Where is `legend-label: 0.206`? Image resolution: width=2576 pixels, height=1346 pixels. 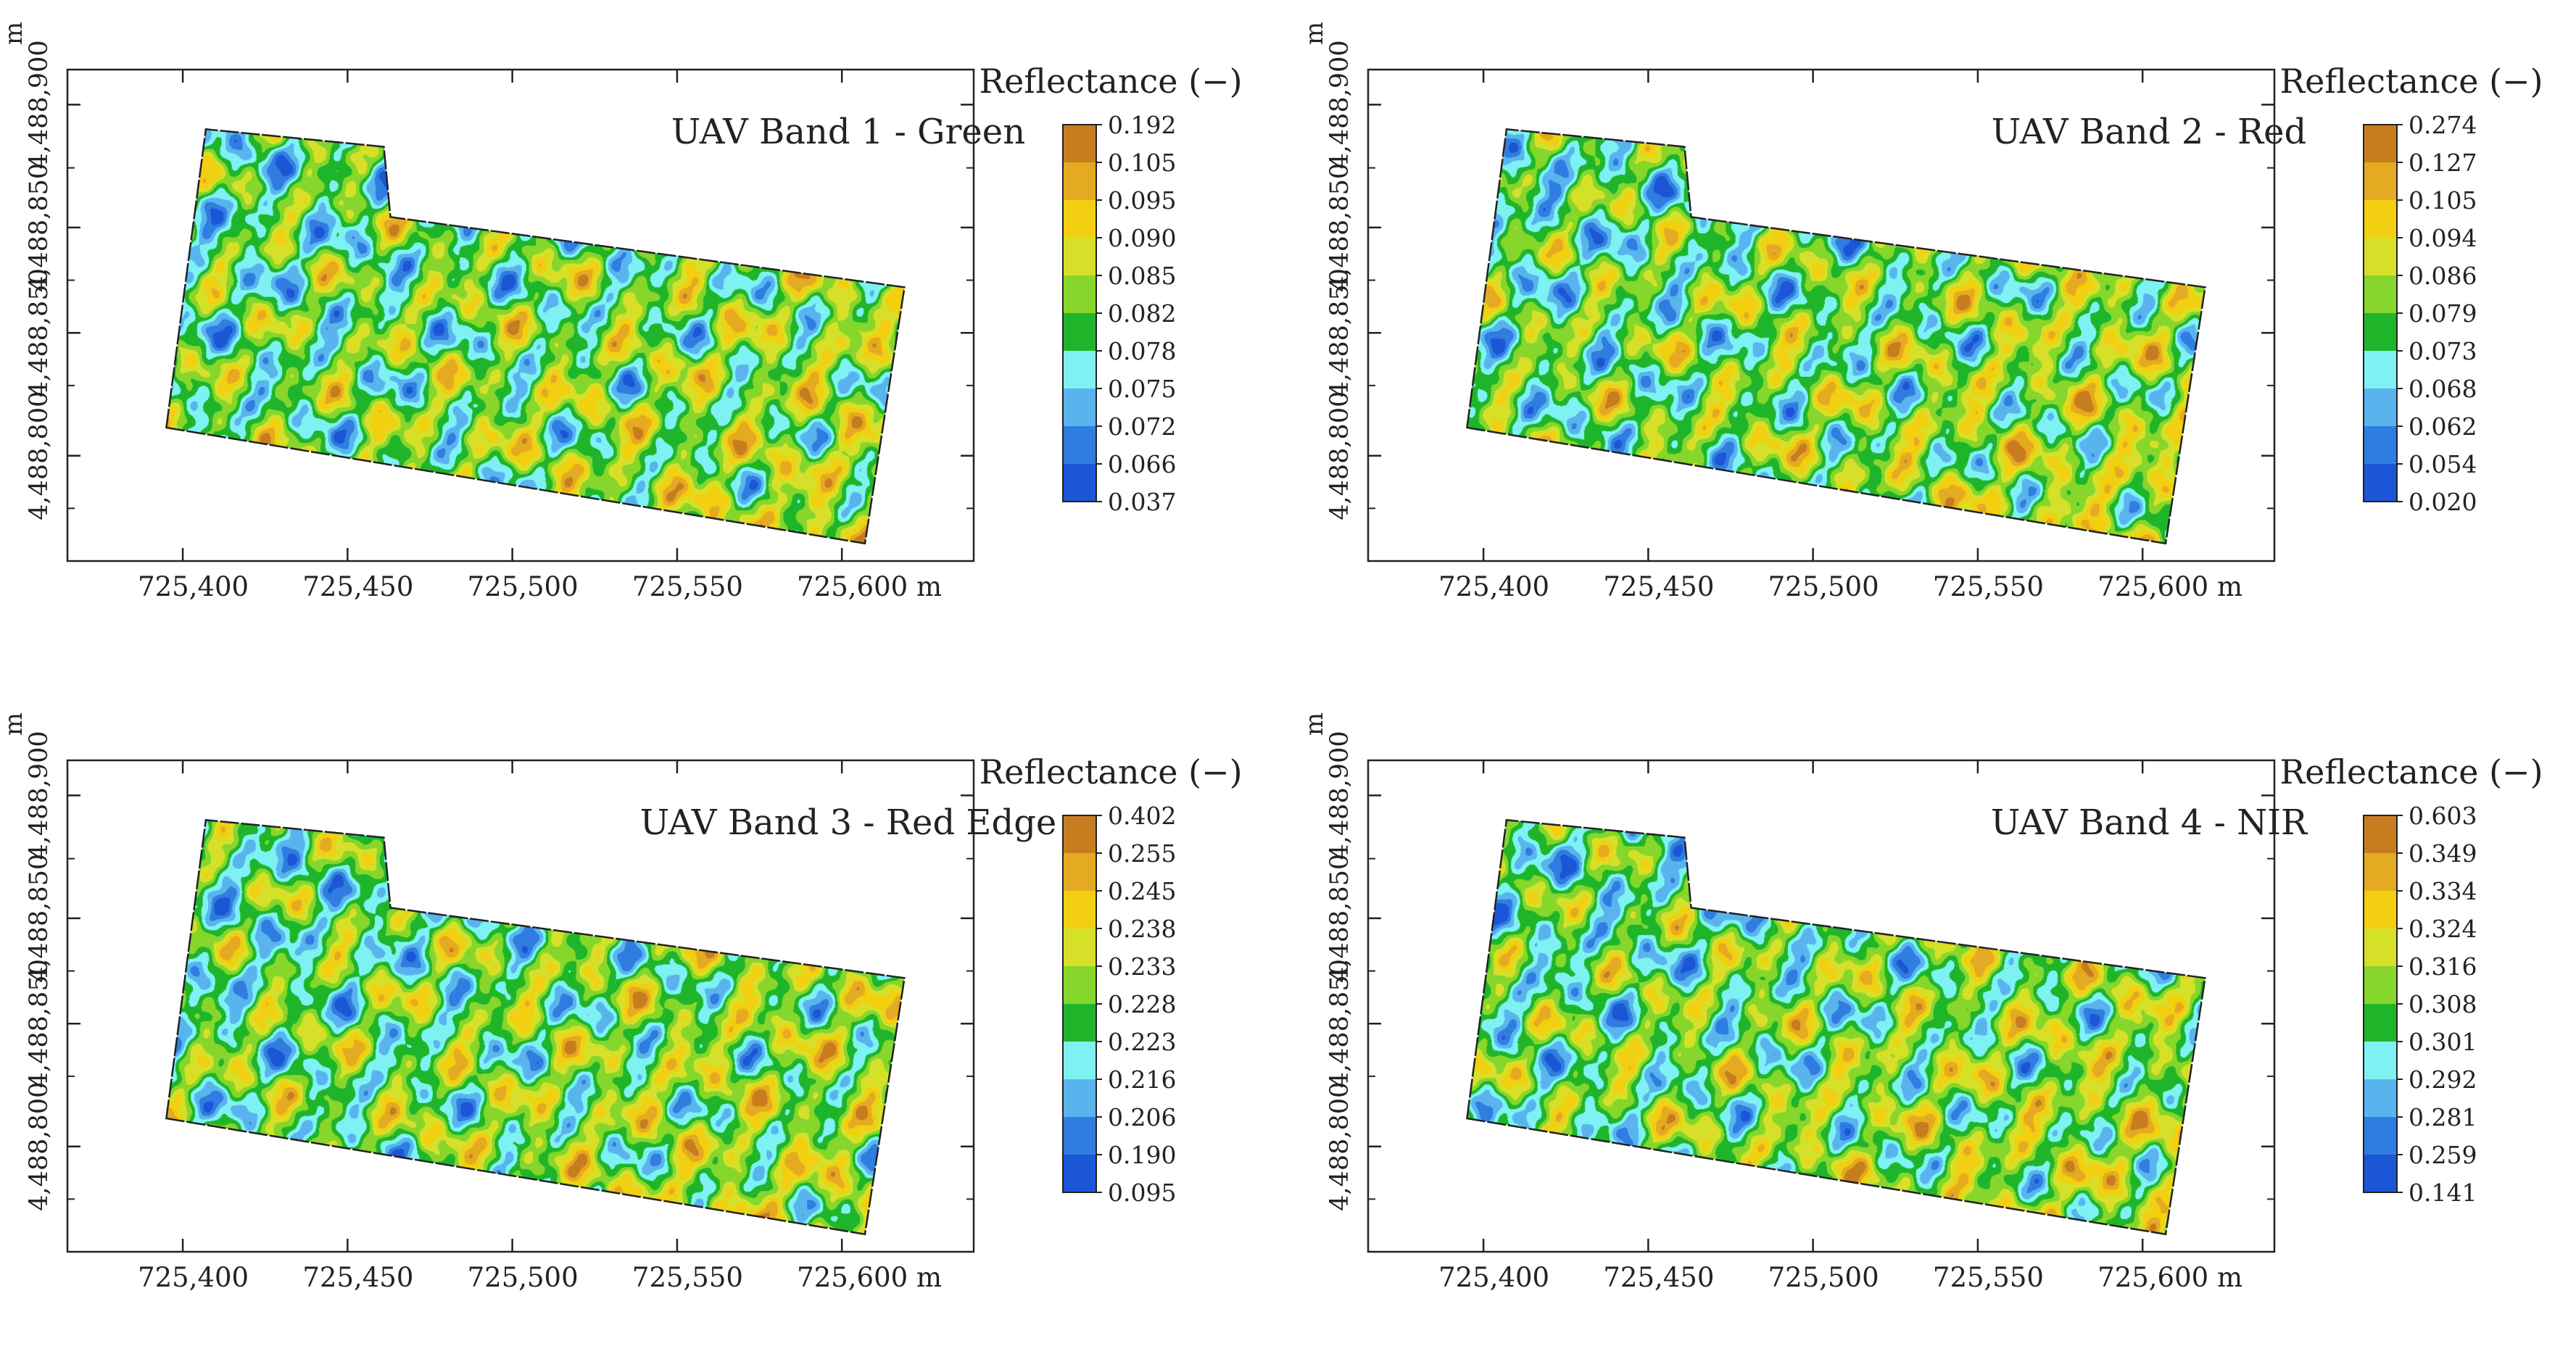 legend-label: 0.206 is located at coordinates (1142, 1117).